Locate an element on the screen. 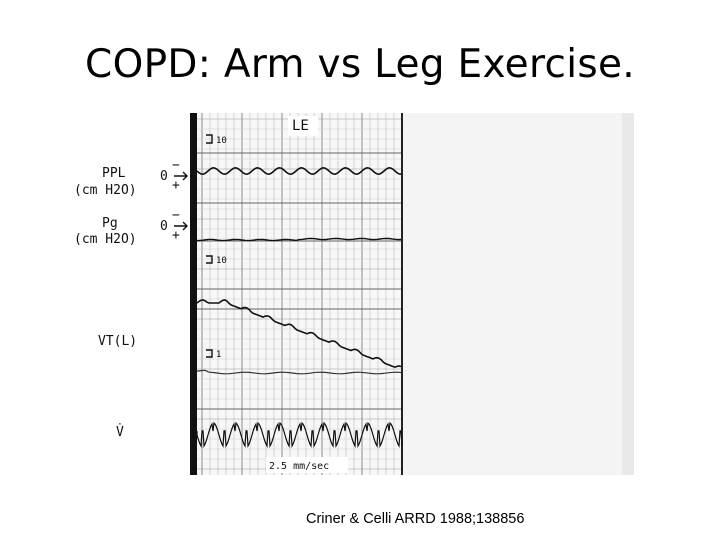 Image resolution: width=720 pixels, height=540 pixels. panel-label-box is located at coordinates (303, 126).